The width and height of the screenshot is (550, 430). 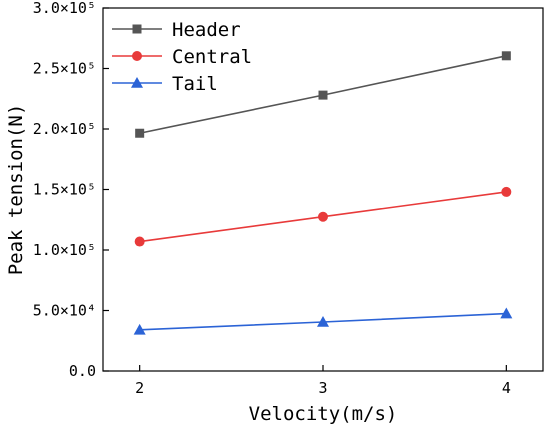 What do you see at coordinates (139, 388) in the screenshot?
I see `x-tick-label: 2` at bounding box center [139, 388].